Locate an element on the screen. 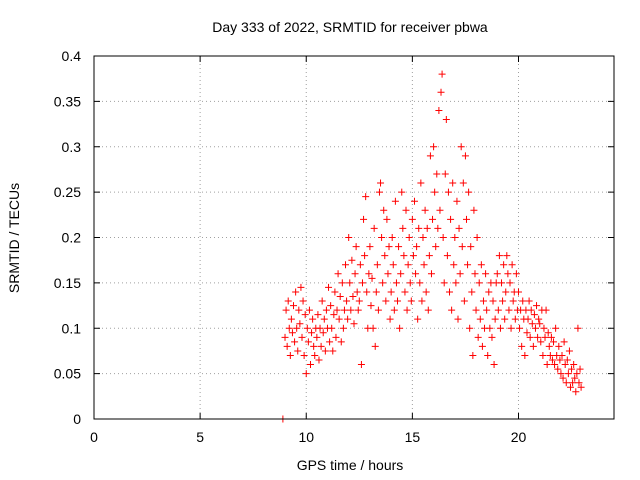  y-tick-label: 0.15 is located at coordinates (67, 283).